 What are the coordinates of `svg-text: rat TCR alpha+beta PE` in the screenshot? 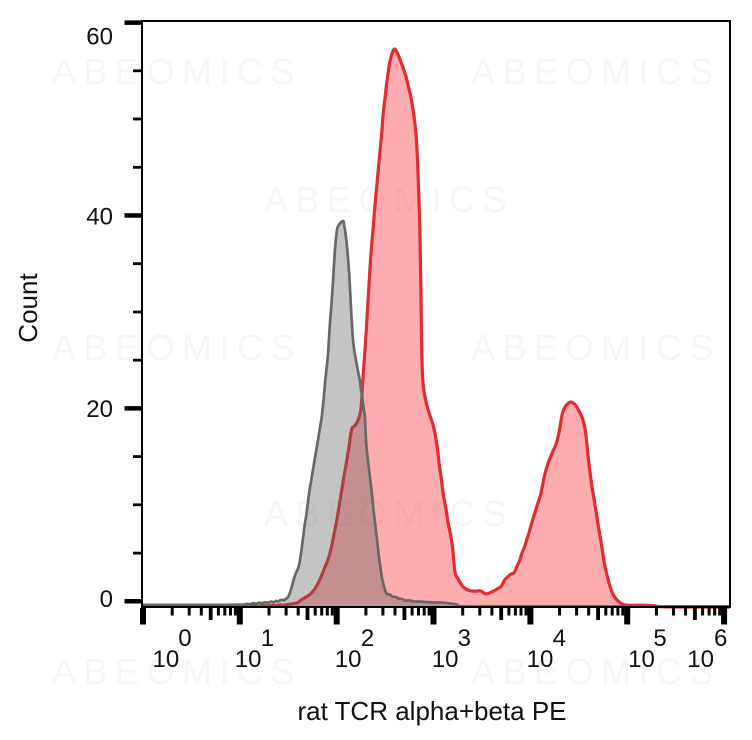 It's located at (431, 711).